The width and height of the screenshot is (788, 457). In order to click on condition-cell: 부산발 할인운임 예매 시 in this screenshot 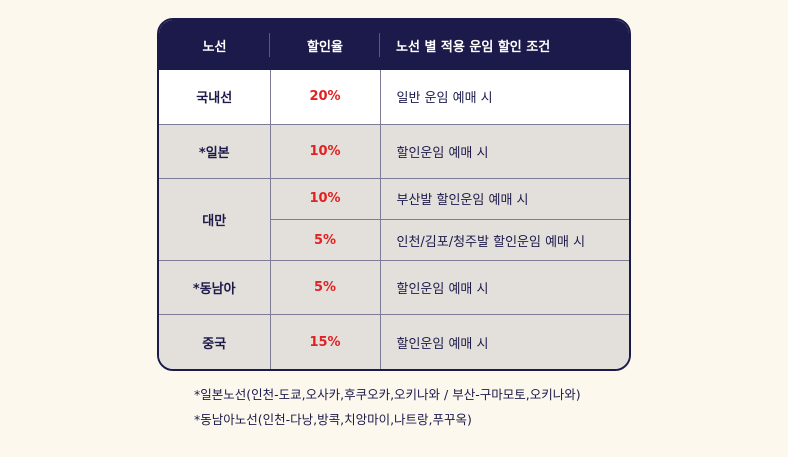, I will do `click(504, 198)`.